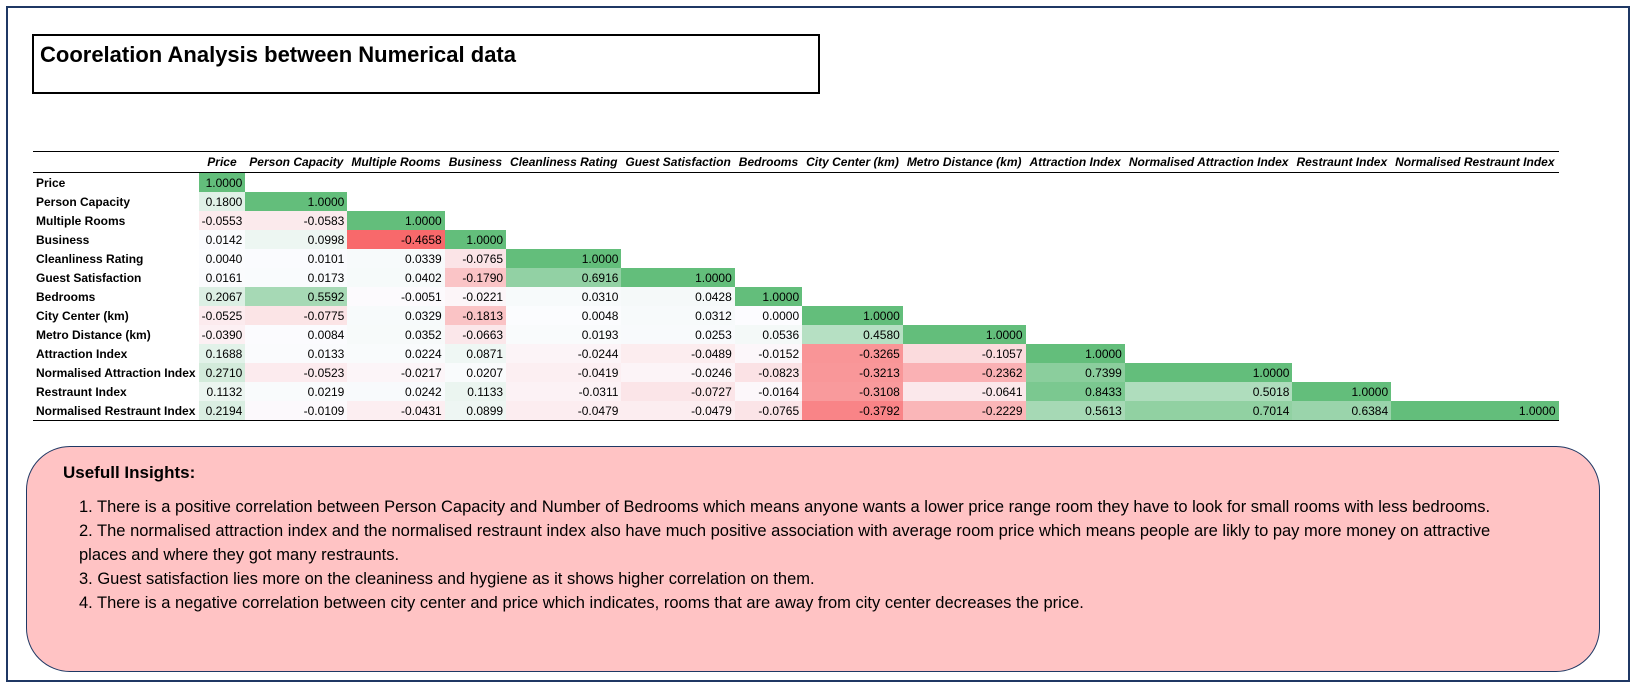 The image size is (1638, 690). What do you see at coordinates (564, 277) in the screenshot?
I see `correlation-cell: 0.6916` at bounding box center [564, 277].